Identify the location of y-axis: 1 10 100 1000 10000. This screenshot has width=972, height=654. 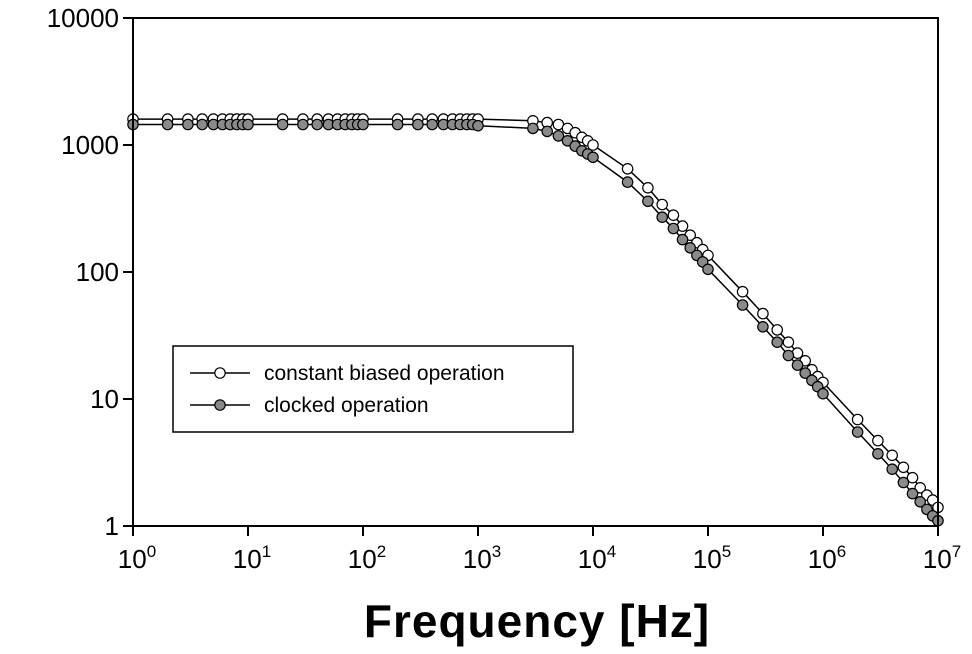
(90, 272).